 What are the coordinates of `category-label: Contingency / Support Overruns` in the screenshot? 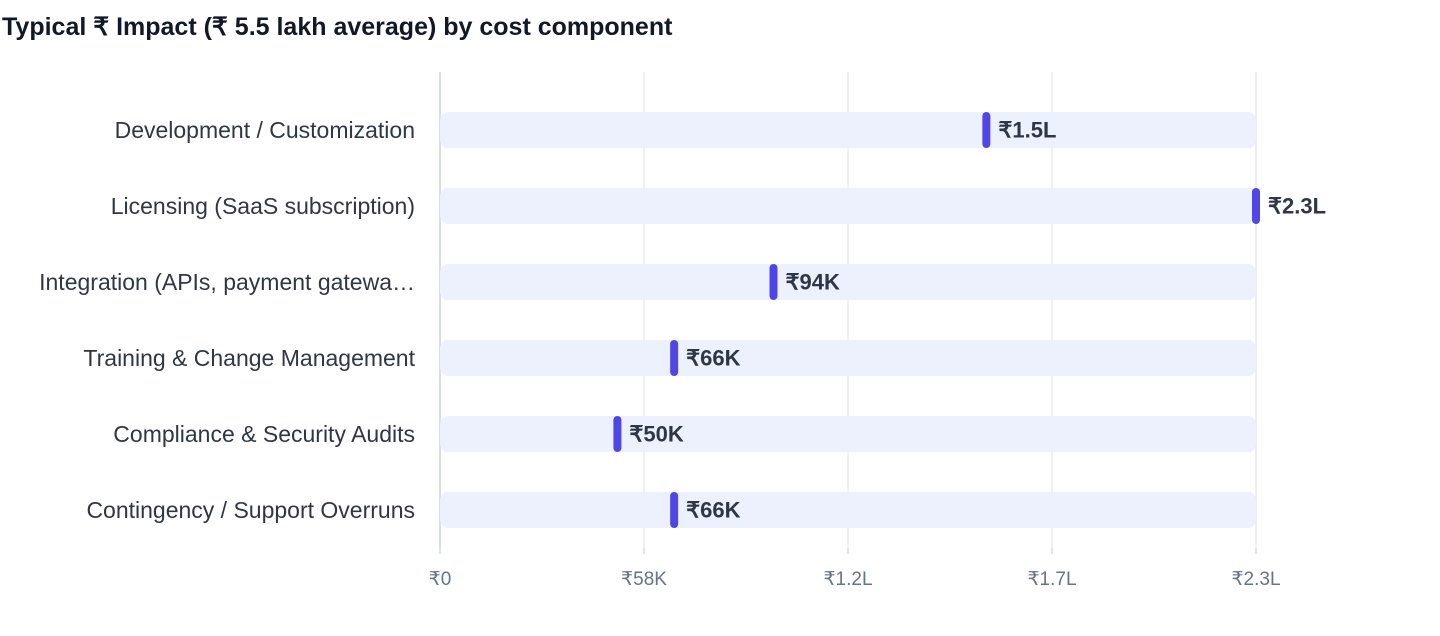 It's located at (250, 510).